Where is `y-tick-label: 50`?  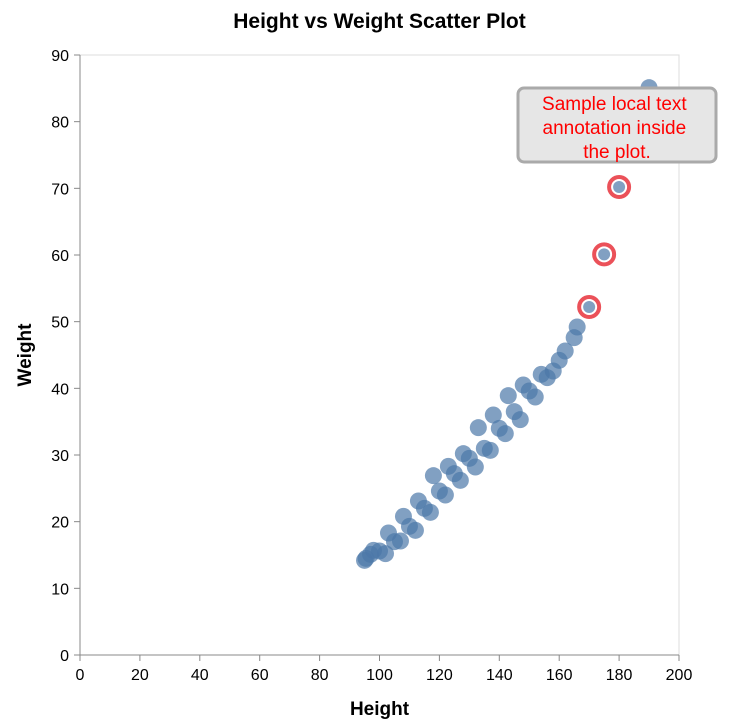
y-tick-label: 50 is located at coordinates (60, 323).